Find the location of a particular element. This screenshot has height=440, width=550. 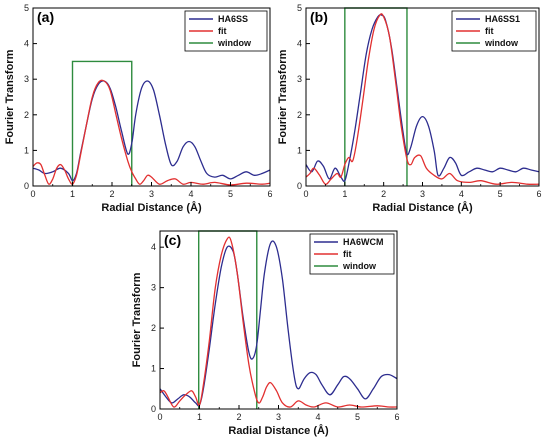

panel-label: (c) is located at coordinates (172, 240).